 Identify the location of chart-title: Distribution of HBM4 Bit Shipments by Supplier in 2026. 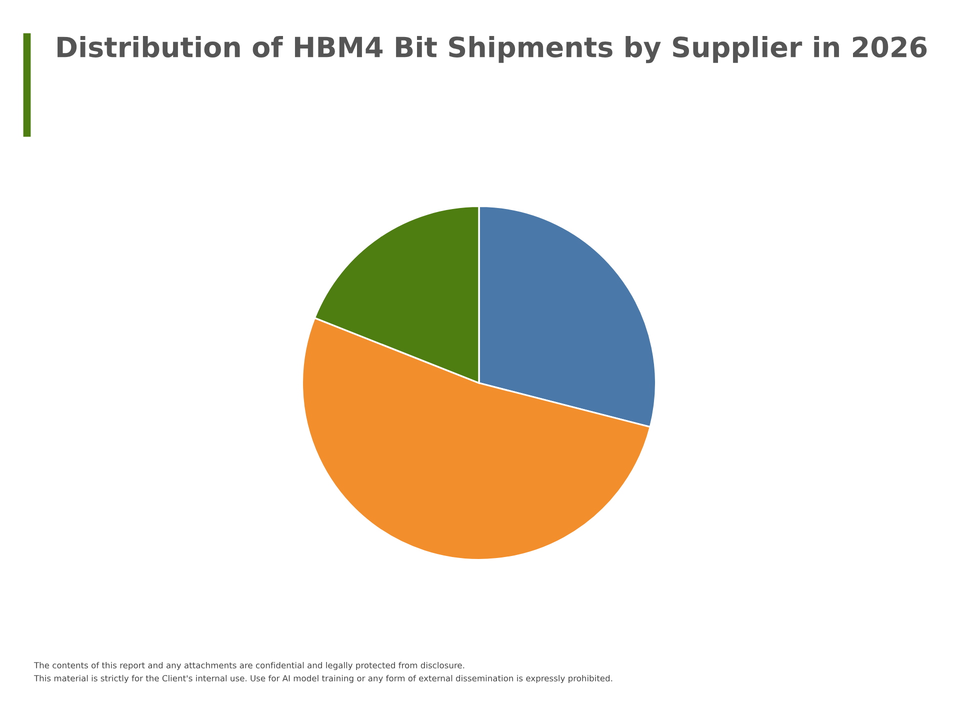
(492, 50).